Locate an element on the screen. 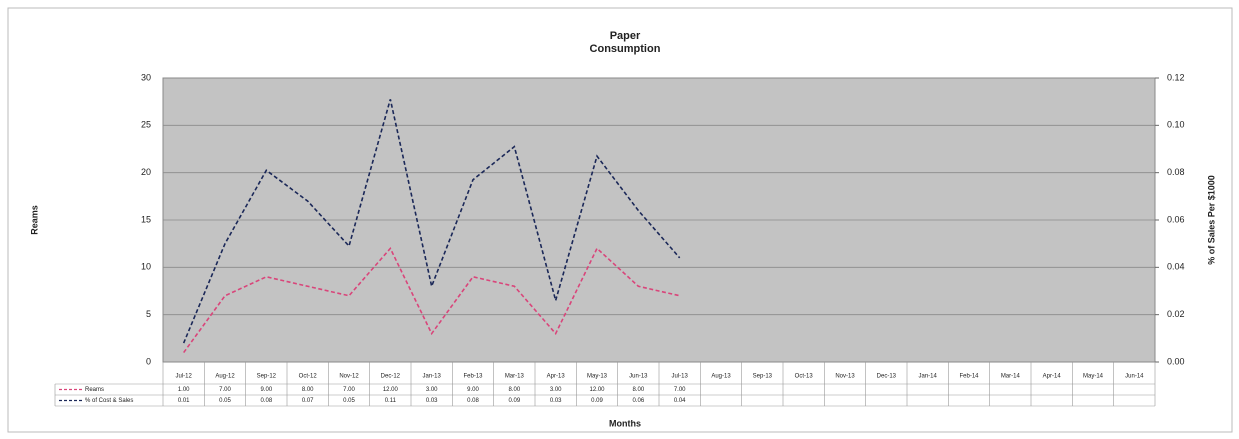  y2-tick-label: 0.06 is located at coordinates (1176, 219).